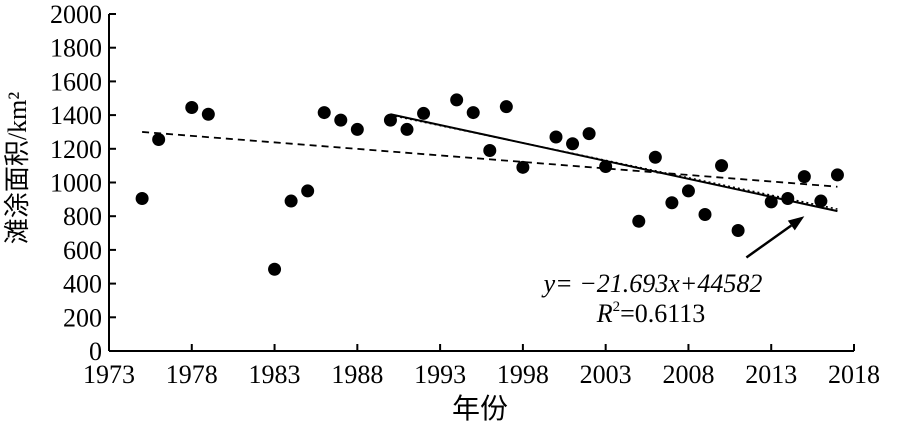 This screenshot has height=429, width=900. I want to click on x-tick-label: 1988, so click(357, 374).